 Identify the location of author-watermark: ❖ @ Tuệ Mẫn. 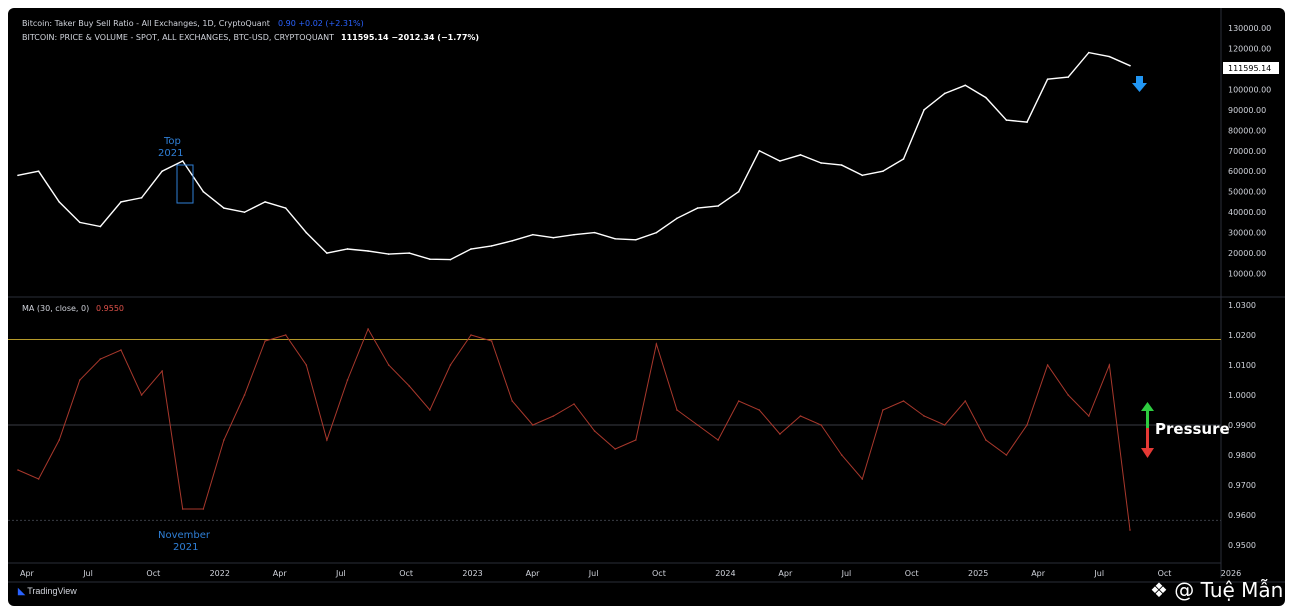
(1216, 590).